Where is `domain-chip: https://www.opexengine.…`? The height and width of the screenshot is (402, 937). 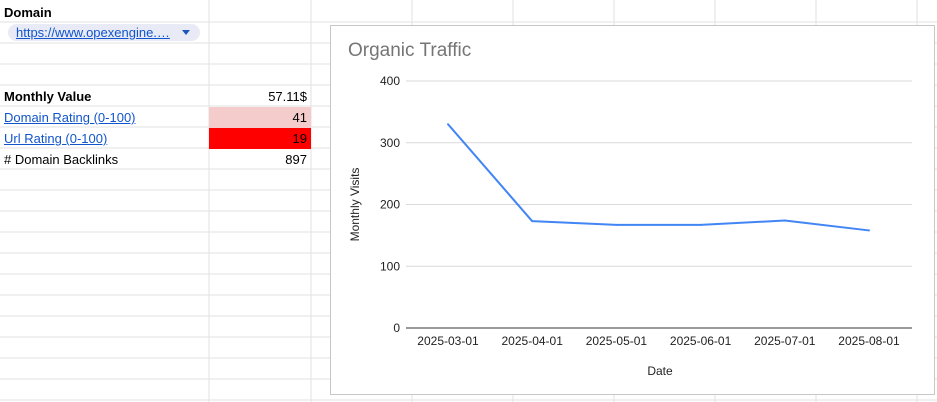 domain-chip: https://www.opexengine.… is located at coordinates (104, 32).